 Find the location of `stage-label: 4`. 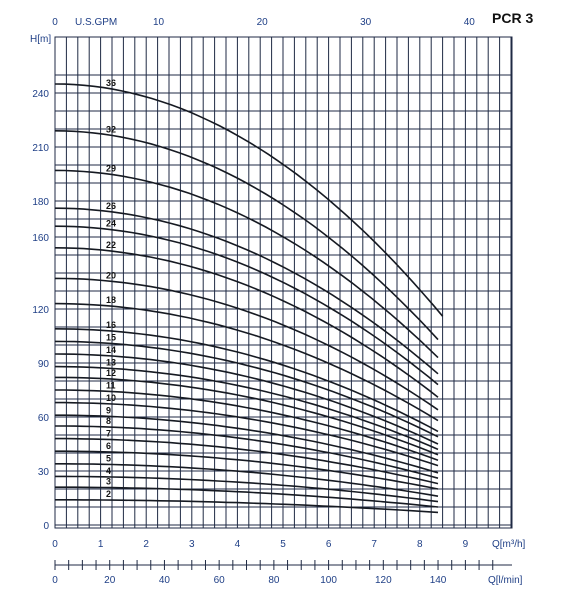

stage-label: 4 is located at coordinates (108, 471).